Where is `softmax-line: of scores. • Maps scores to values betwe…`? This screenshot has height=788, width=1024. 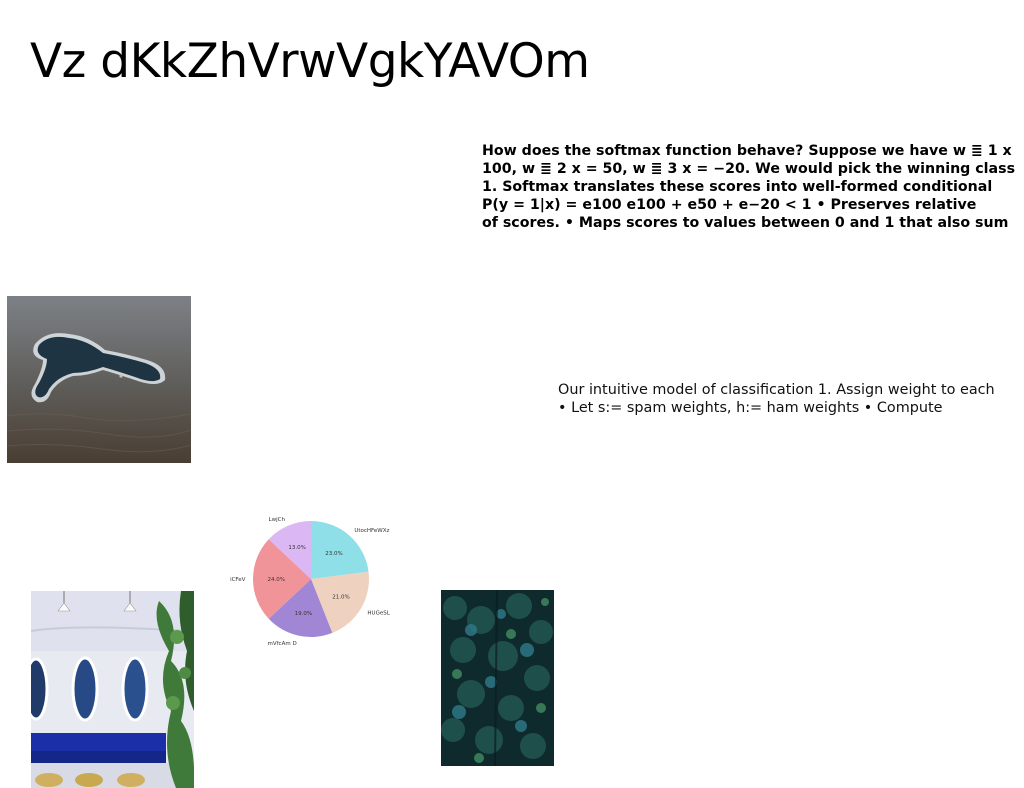 softmax-line: of scores. • Maps scores to values betwe… is located at coordinates (745, 223).